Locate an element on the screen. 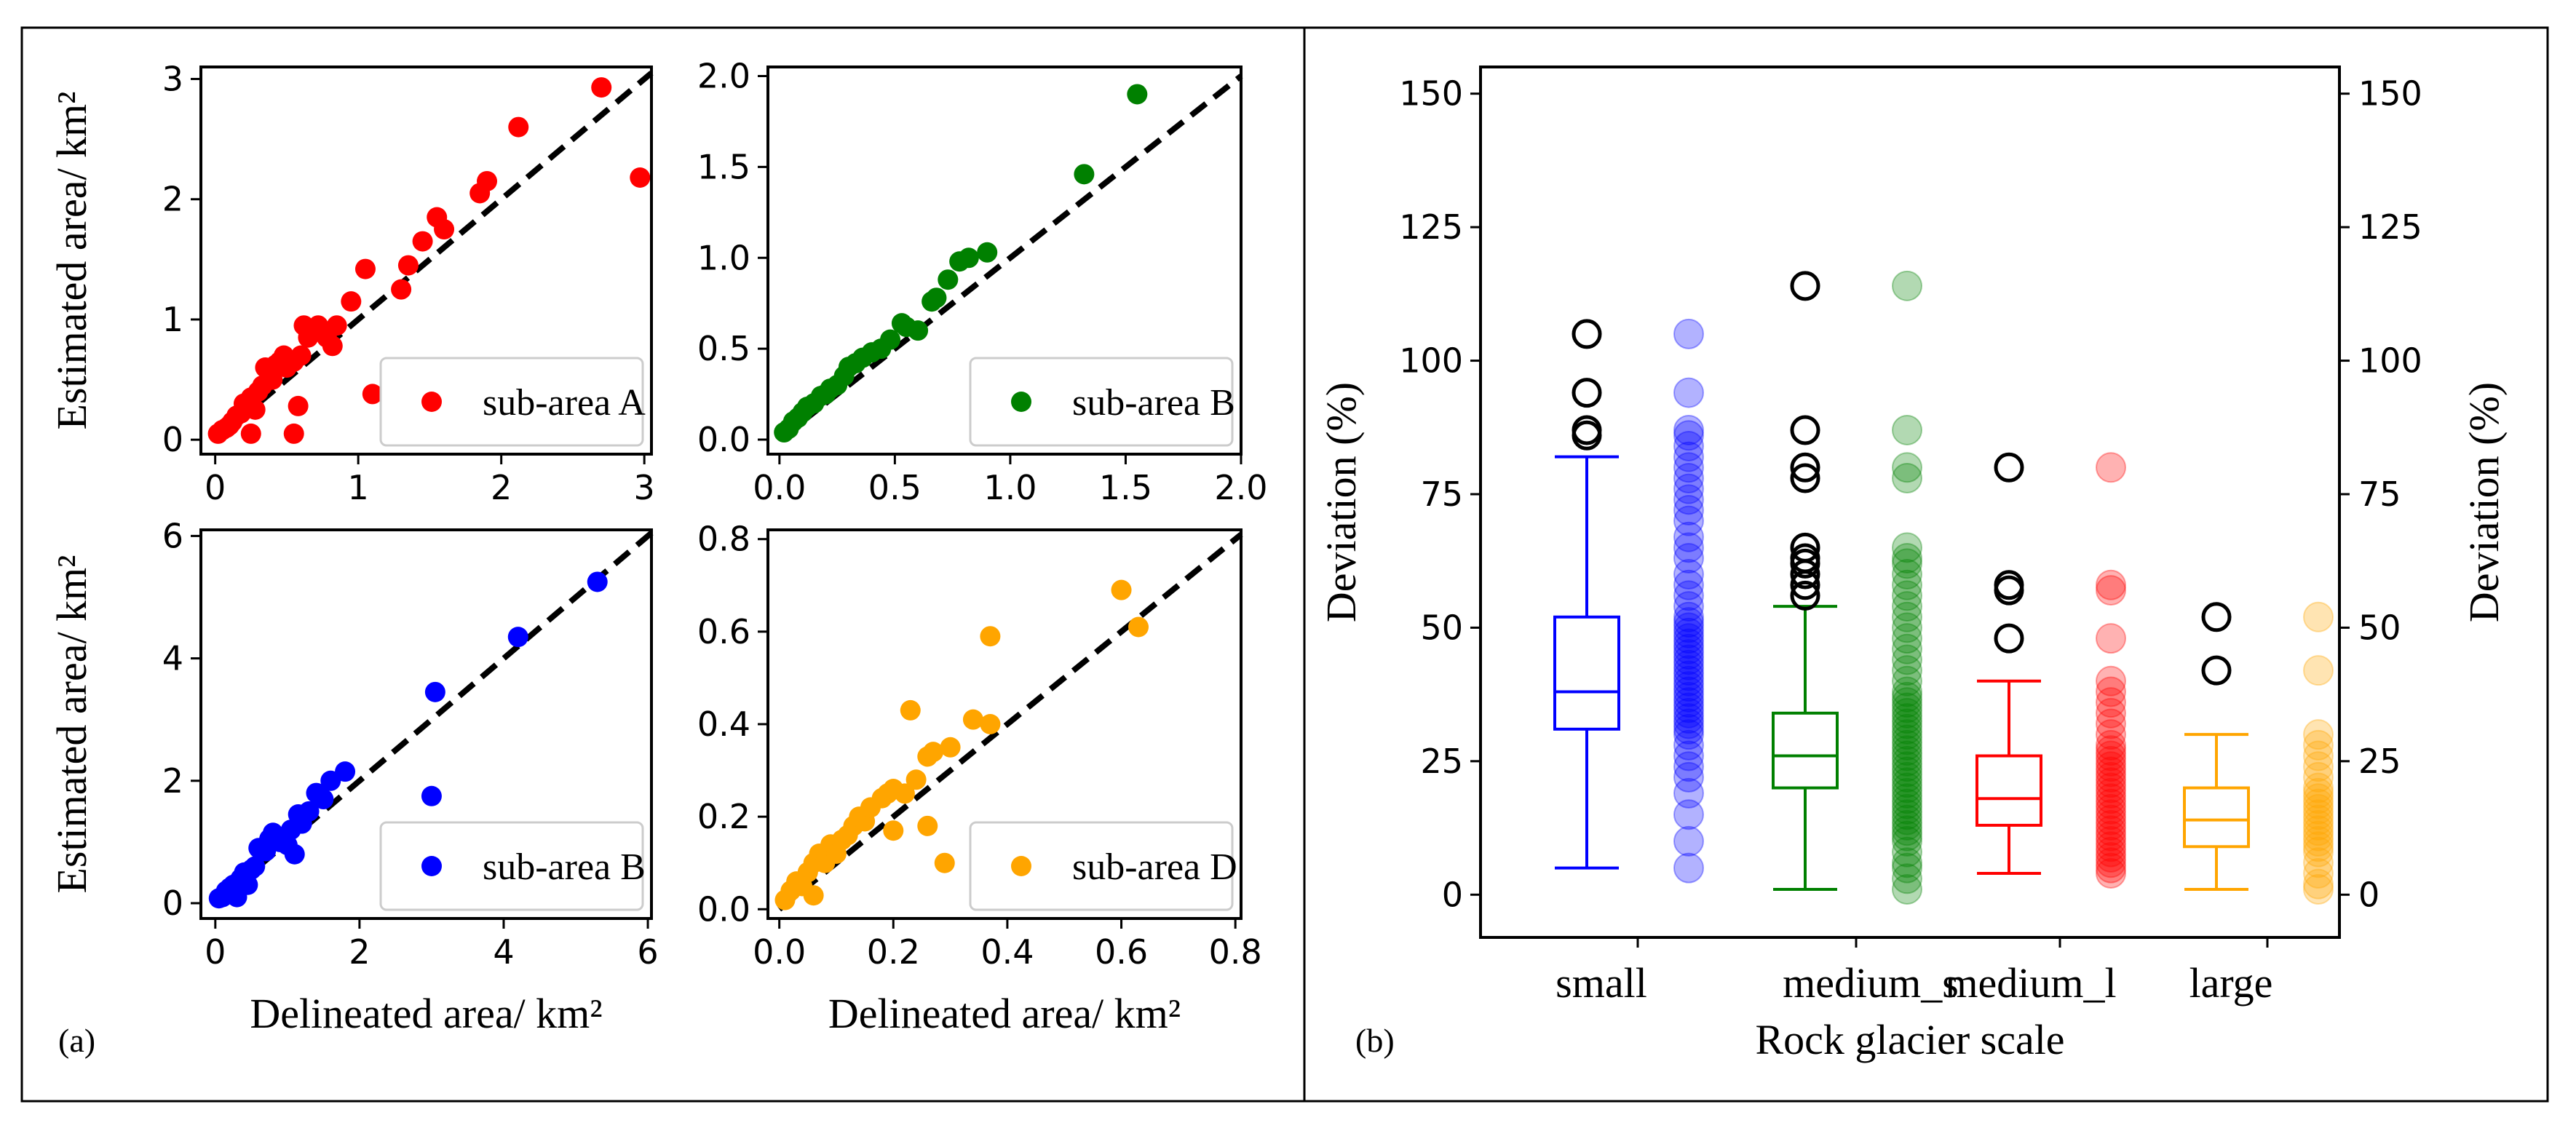  y-axis-title-left: Deviation (%) is located at coordinates (1341, 502).